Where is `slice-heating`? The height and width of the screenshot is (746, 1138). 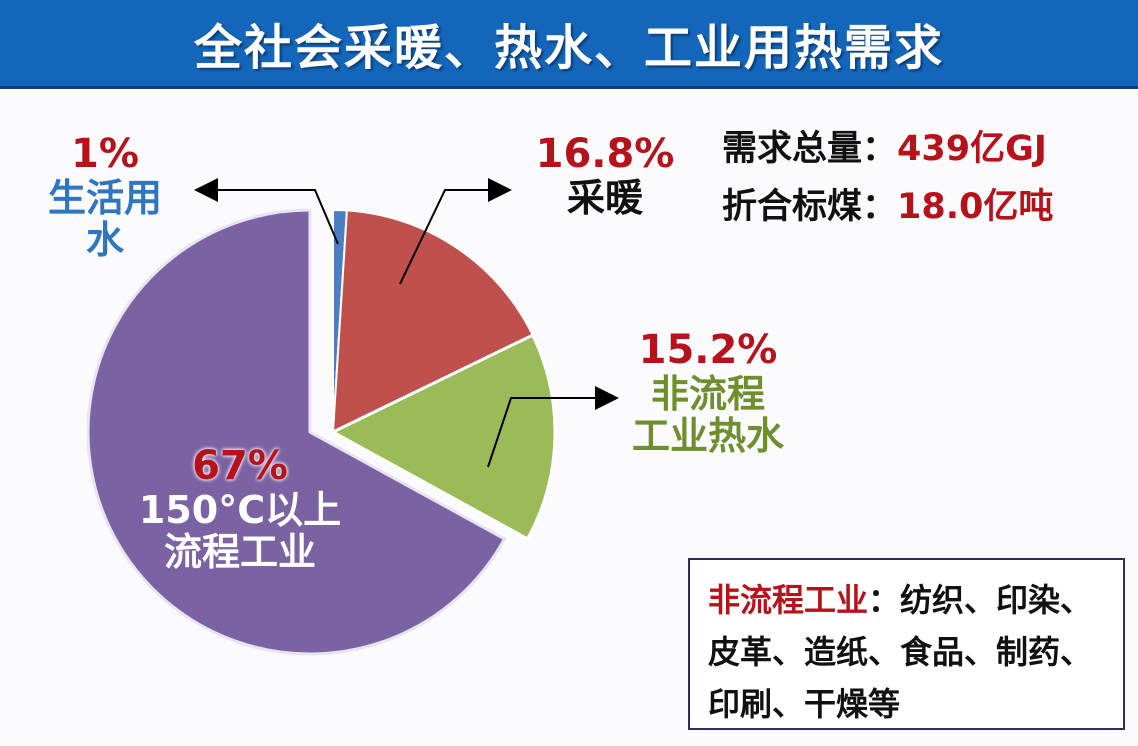 slice-heating is located at coordinates (433, 321).